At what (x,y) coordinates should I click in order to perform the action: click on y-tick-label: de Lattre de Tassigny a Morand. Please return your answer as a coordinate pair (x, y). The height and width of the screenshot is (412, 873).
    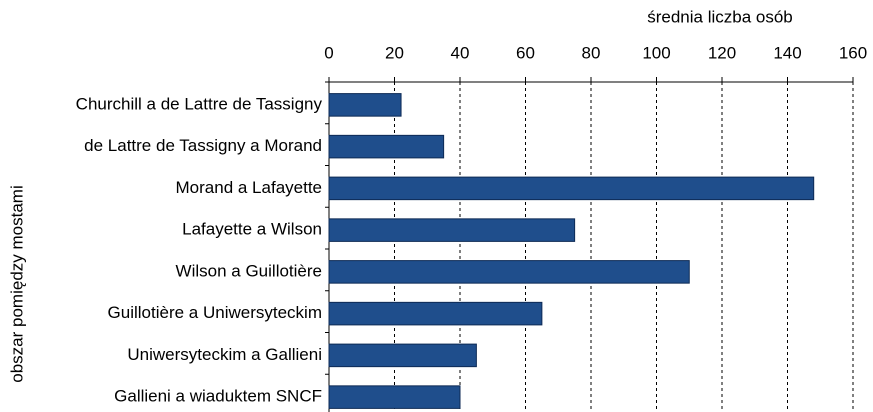
    Looking at the image, I should click on (203, 145).